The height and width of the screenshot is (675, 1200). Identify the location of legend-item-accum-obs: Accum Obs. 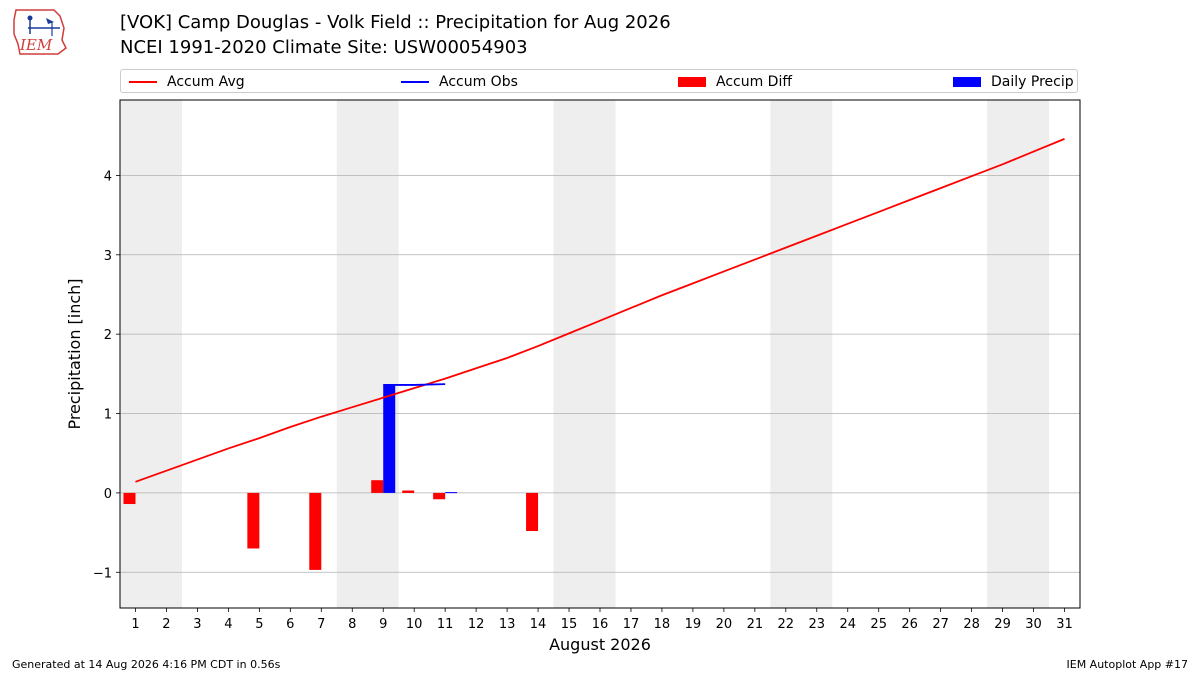
(459, 82).